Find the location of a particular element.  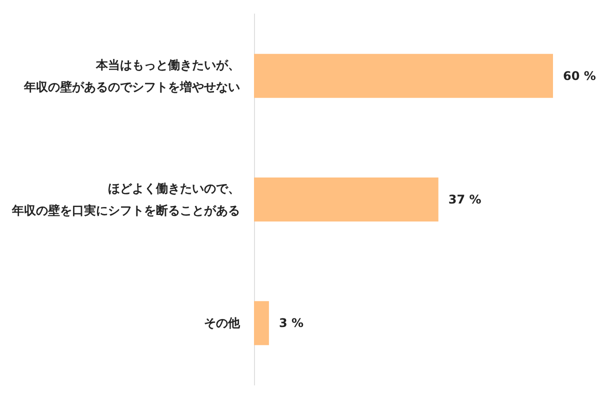

data-label: 37 % is located at coordinates (465, 199).